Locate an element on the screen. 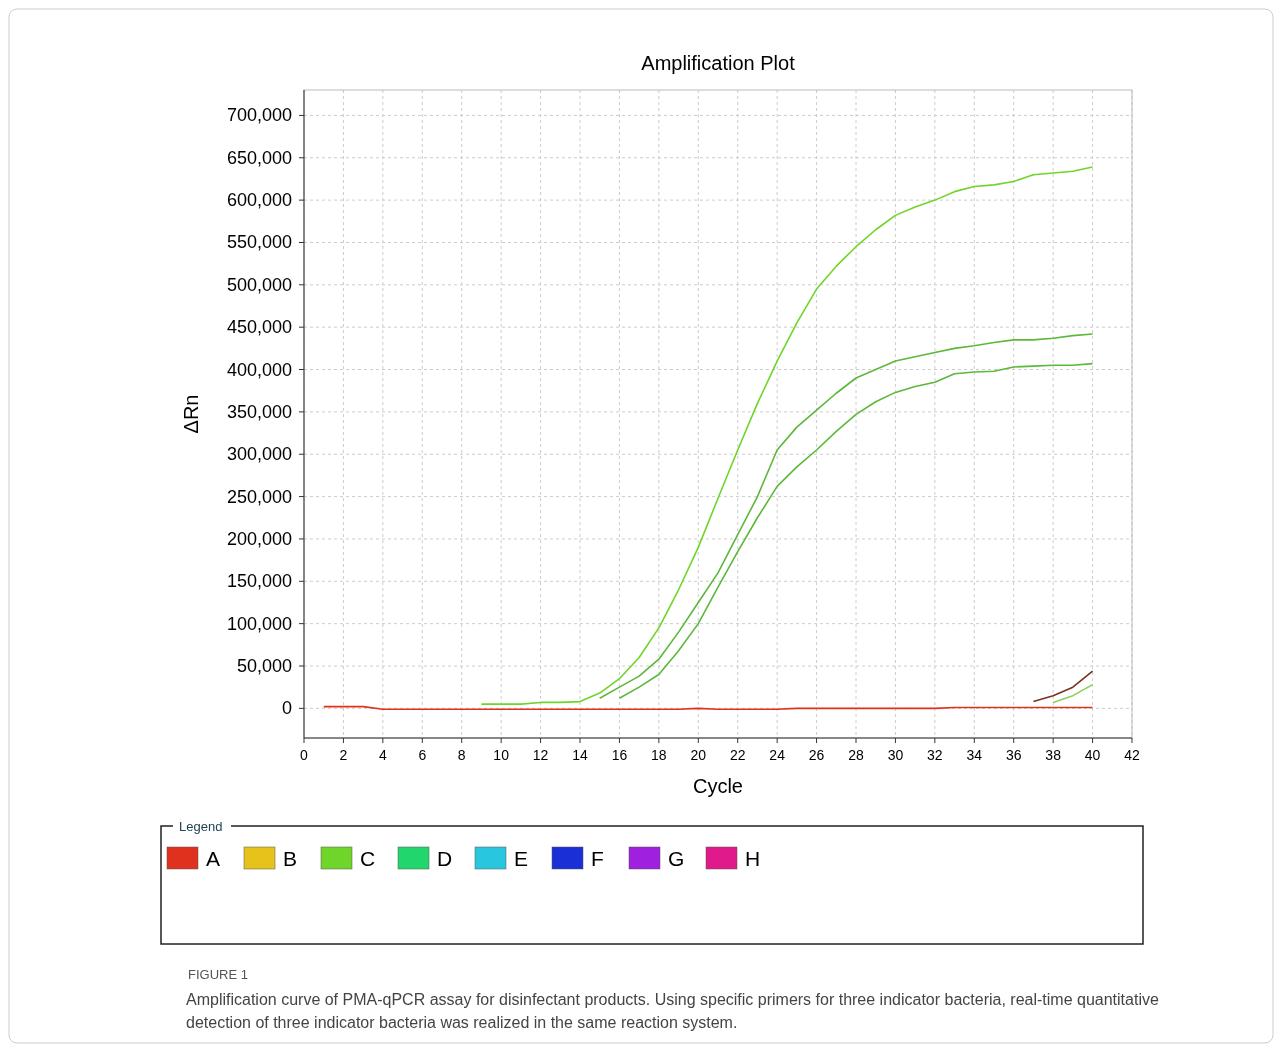  x-tick-label: 24 is located at coordinates (777, 755).